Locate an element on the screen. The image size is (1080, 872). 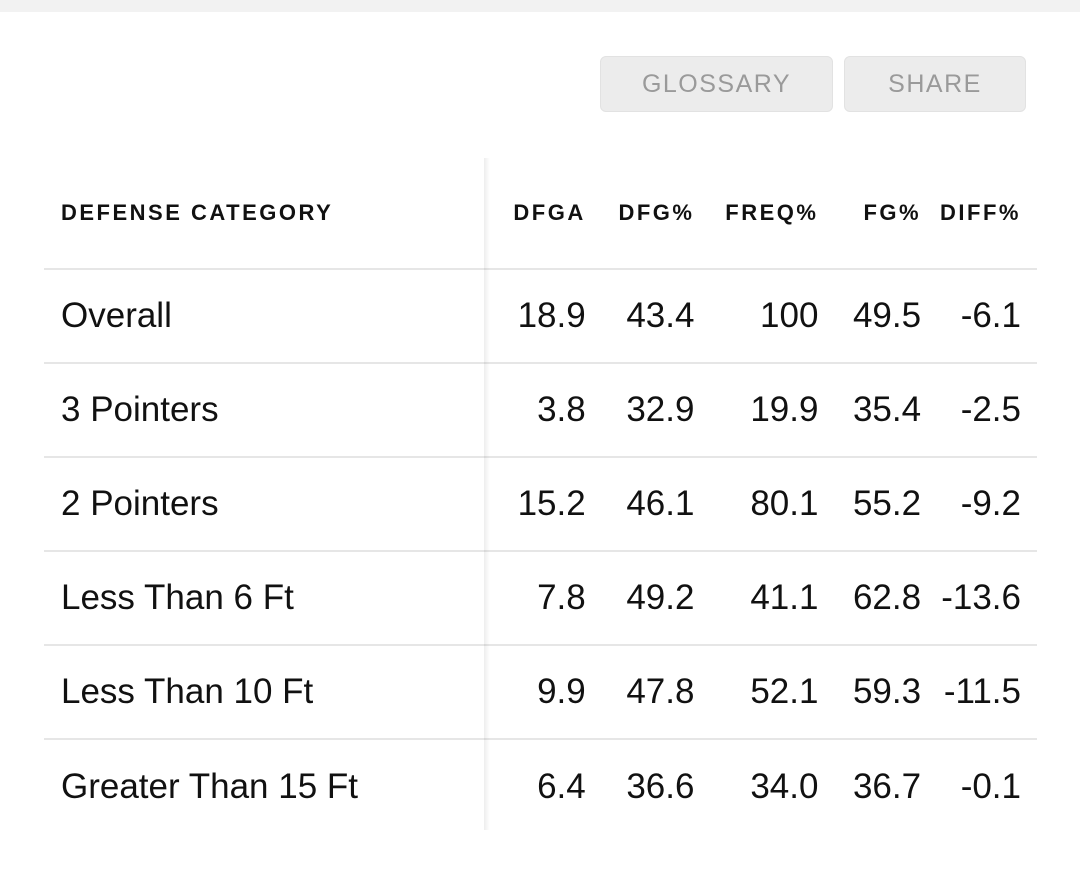
table-row: Overall 18.9 43.4 100 49.5 -6.1 is located at coordinates (540, 316).